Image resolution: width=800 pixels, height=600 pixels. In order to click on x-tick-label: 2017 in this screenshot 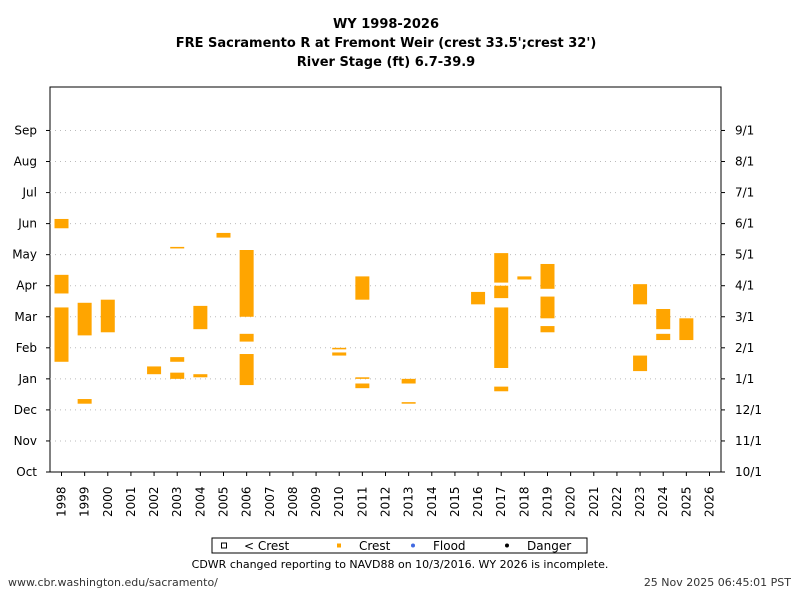, I will do `click(501, 501)`.